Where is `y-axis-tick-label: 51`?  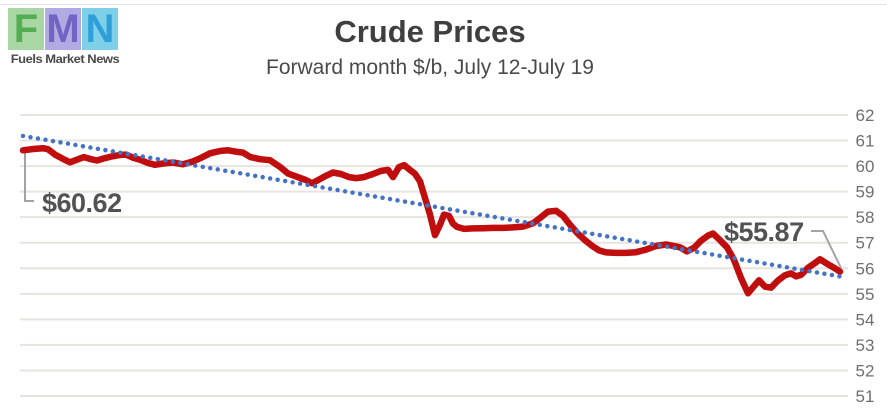
y-axis-tick-label: 51 is located at coordinates (865, 396).